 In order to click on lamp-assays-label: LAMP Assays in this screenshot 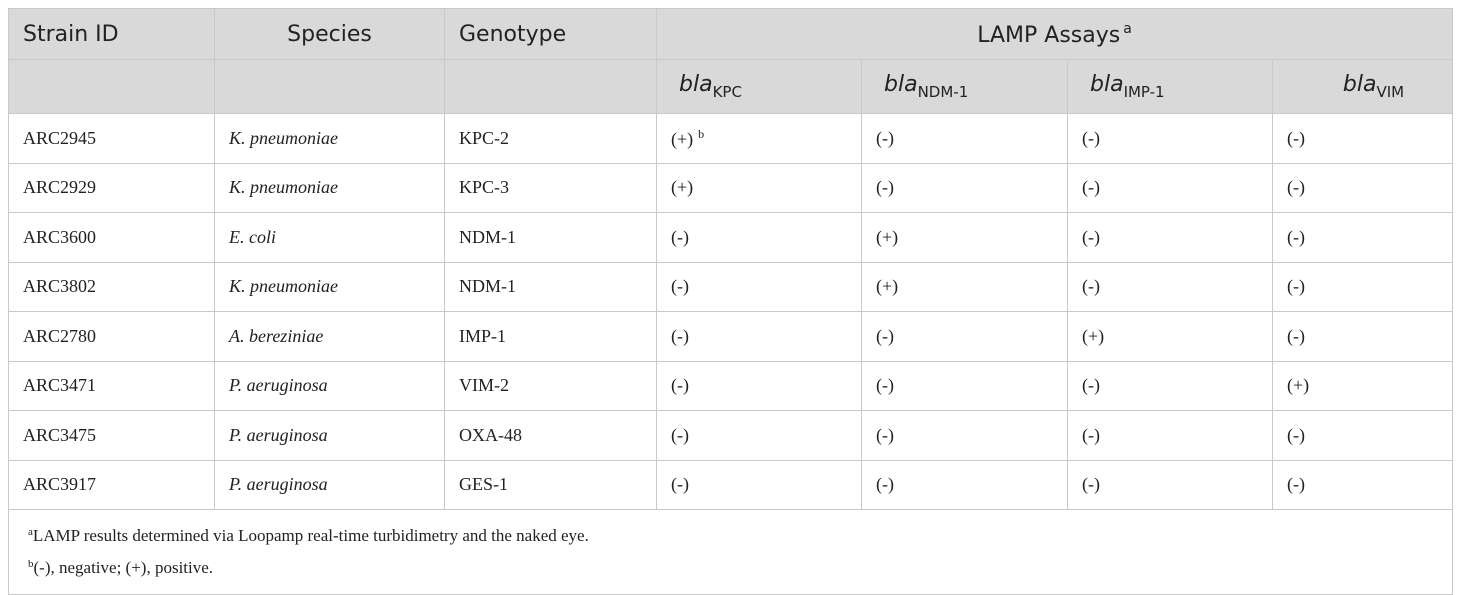, I will do `click(1049, 35)`.